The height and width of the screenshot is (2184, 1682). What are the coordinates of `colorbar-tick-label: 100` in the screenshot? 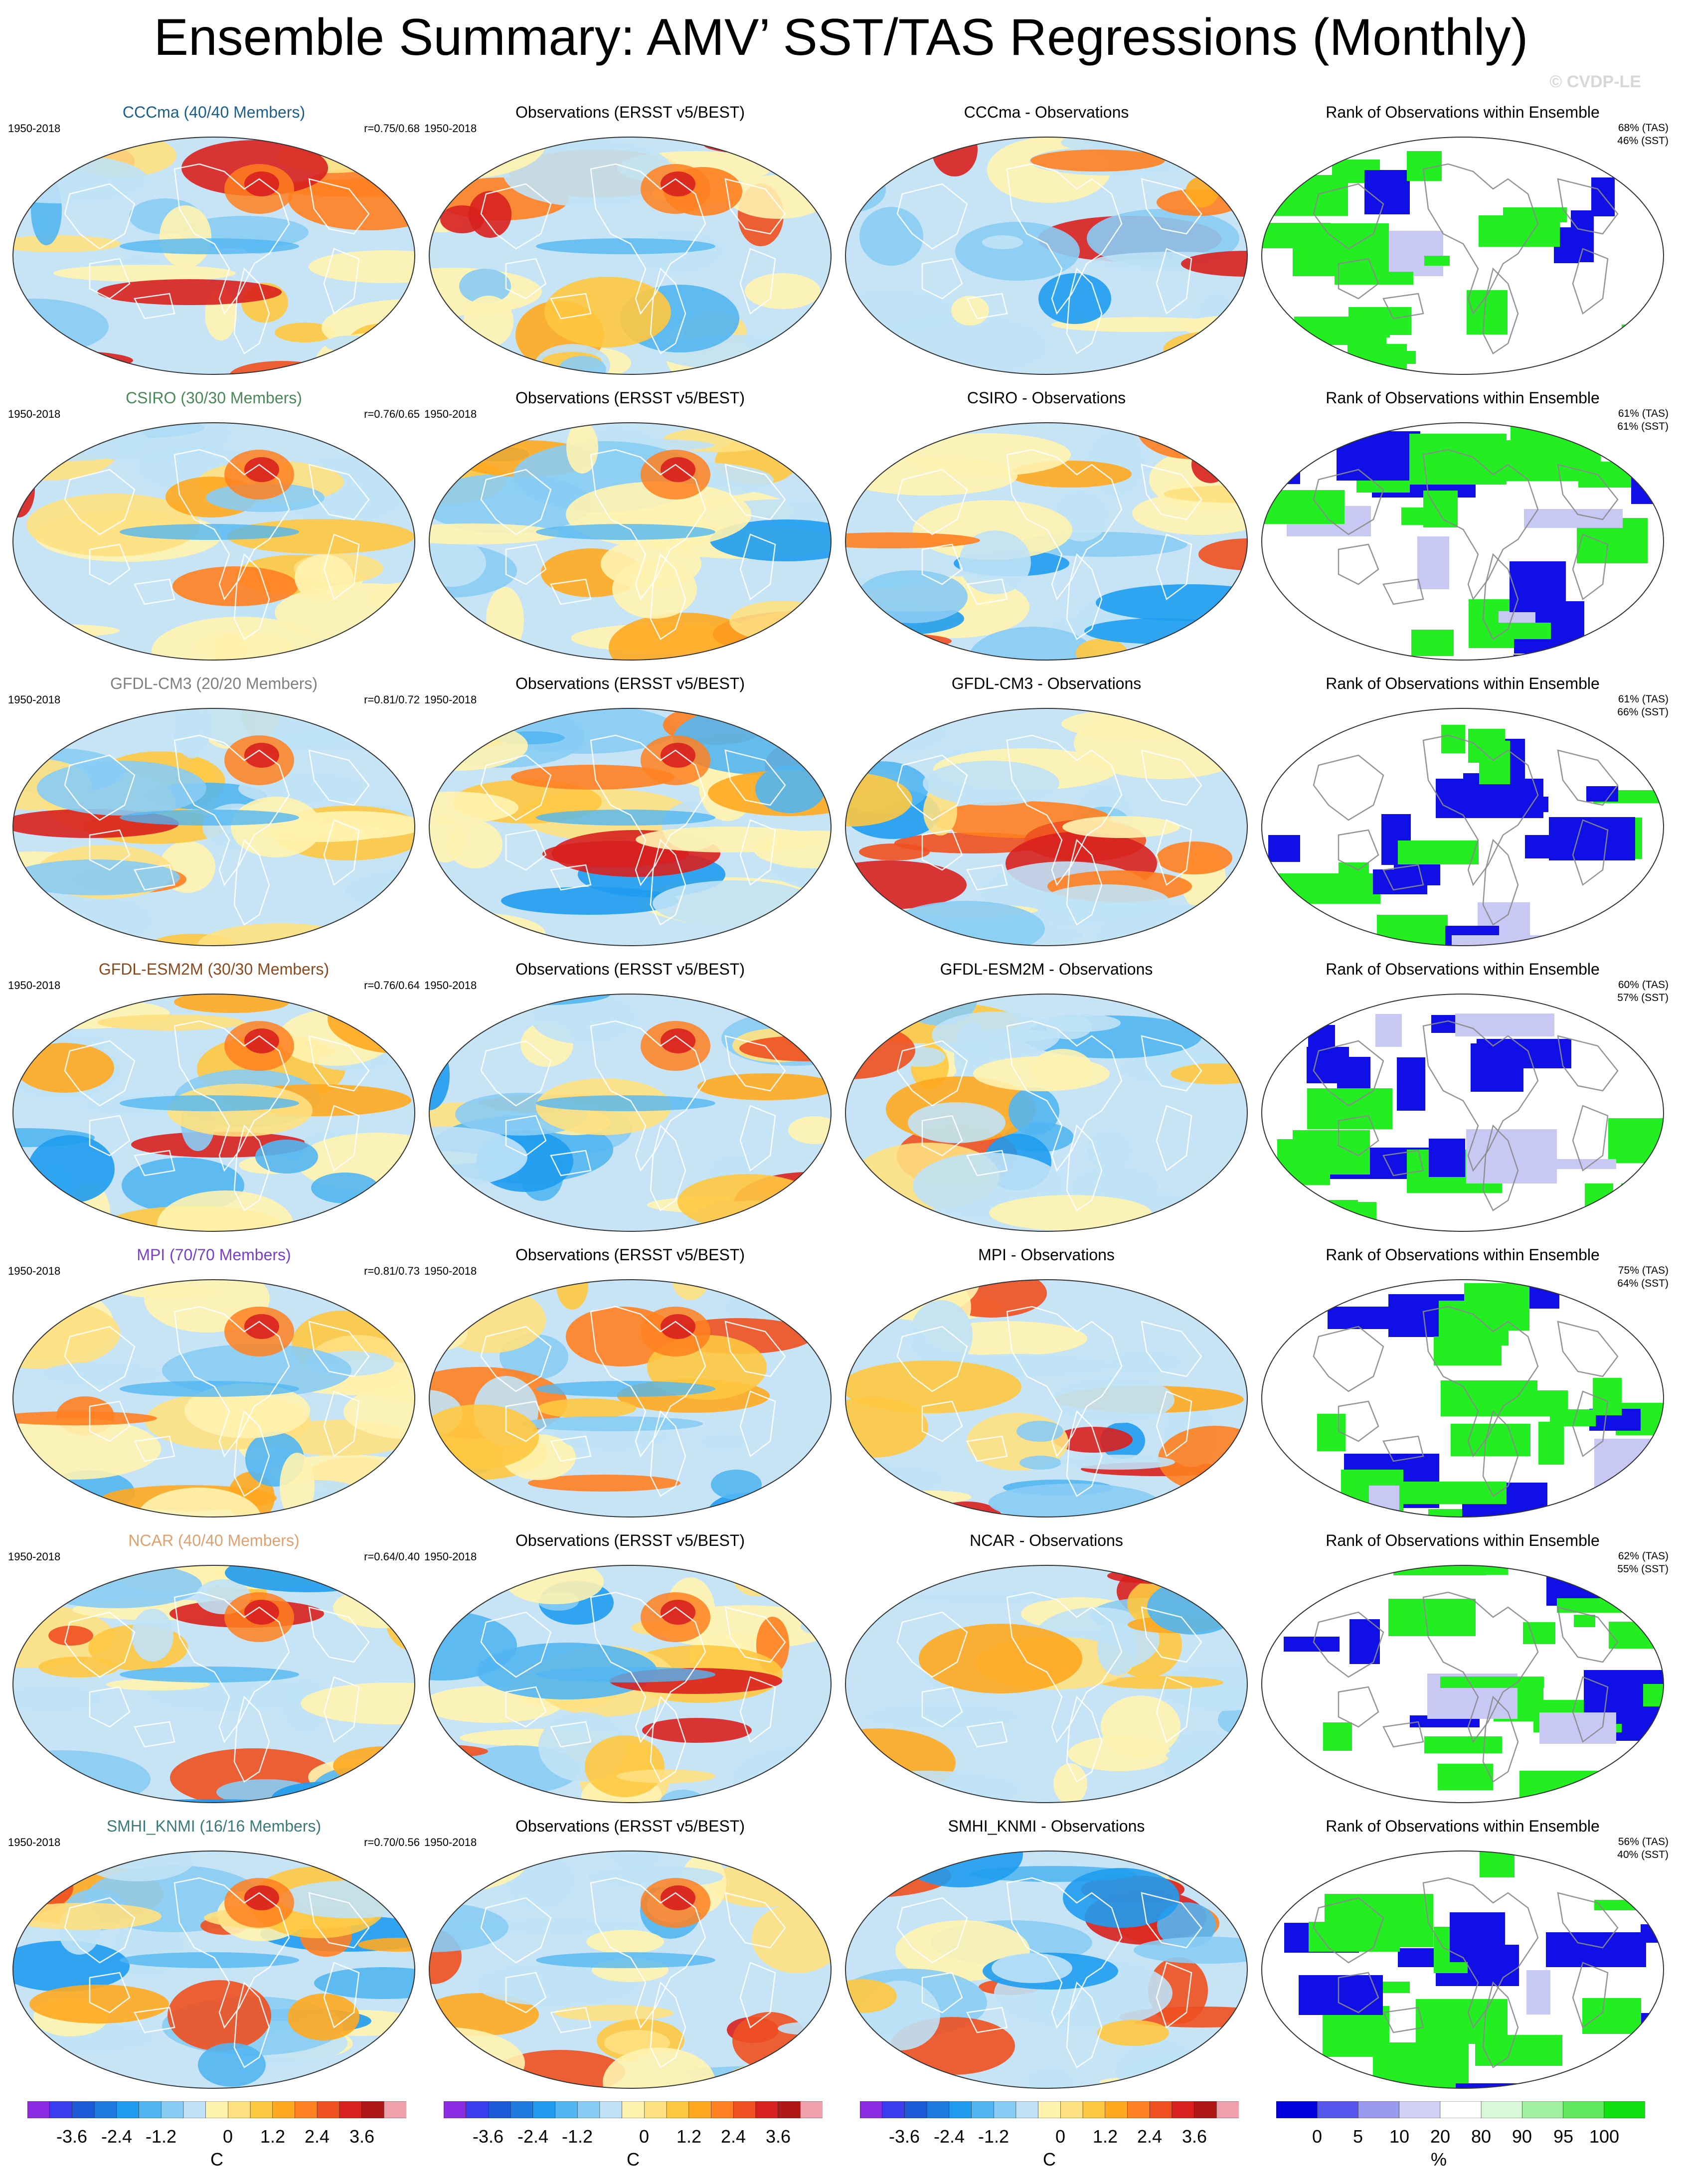 It's located at (1605, 2136).